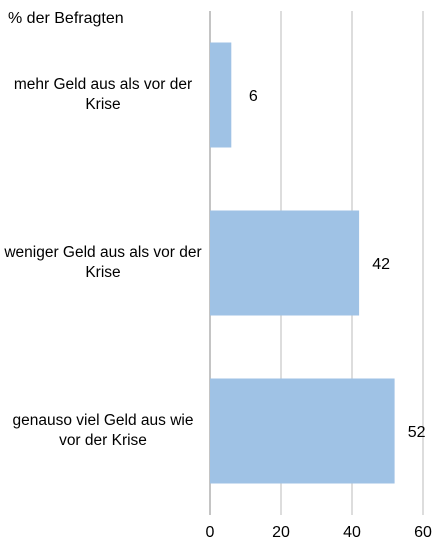  What do you see at coordinates (103, 94) in the screenshot?
I see `category-label: mehr Geld aus als vor der Krise` at bounding box center [103, 94].